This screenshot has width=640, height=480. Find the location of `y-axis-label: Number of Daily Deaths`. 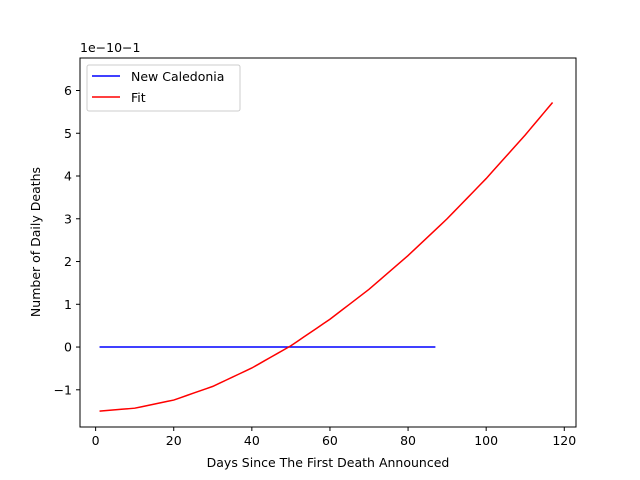

y-axis-label: Number of Daily Deaths is located at coordinates (35, 242).